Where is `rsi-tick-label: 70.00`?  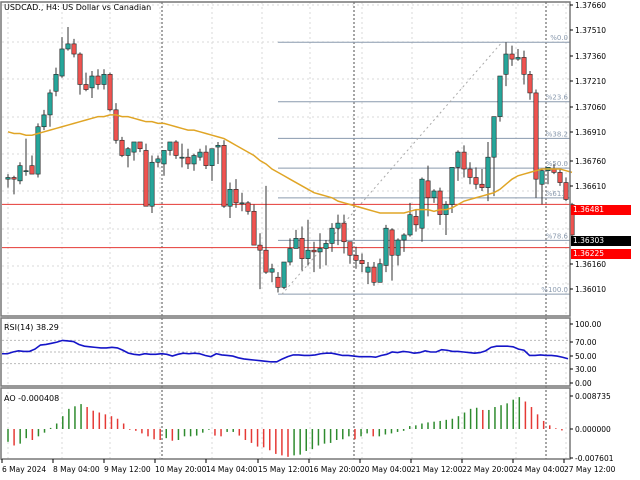 rsi-tick-label: 70.00 is located at coordinates (586, 342).